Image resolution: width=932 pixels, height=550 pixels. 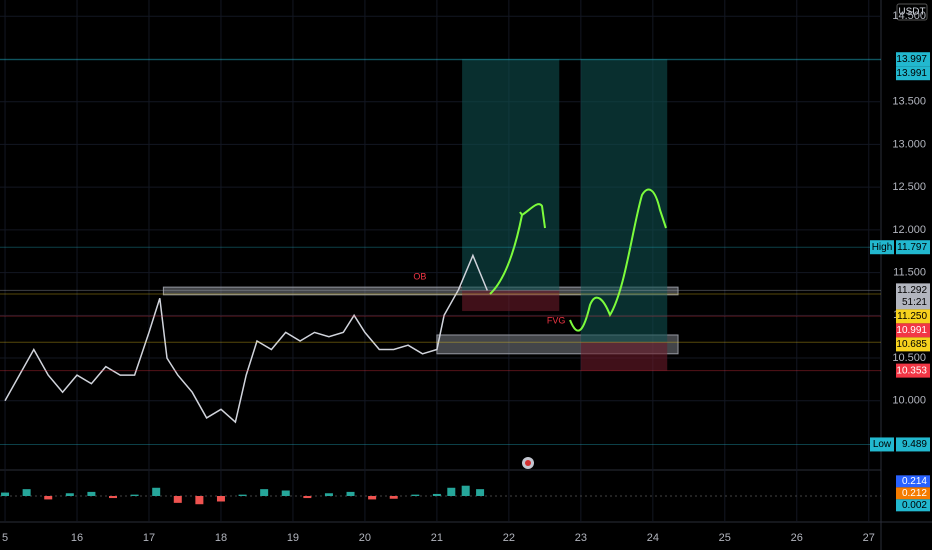 I want to click on x-tick-label: 21, so click(x=437, y=538).